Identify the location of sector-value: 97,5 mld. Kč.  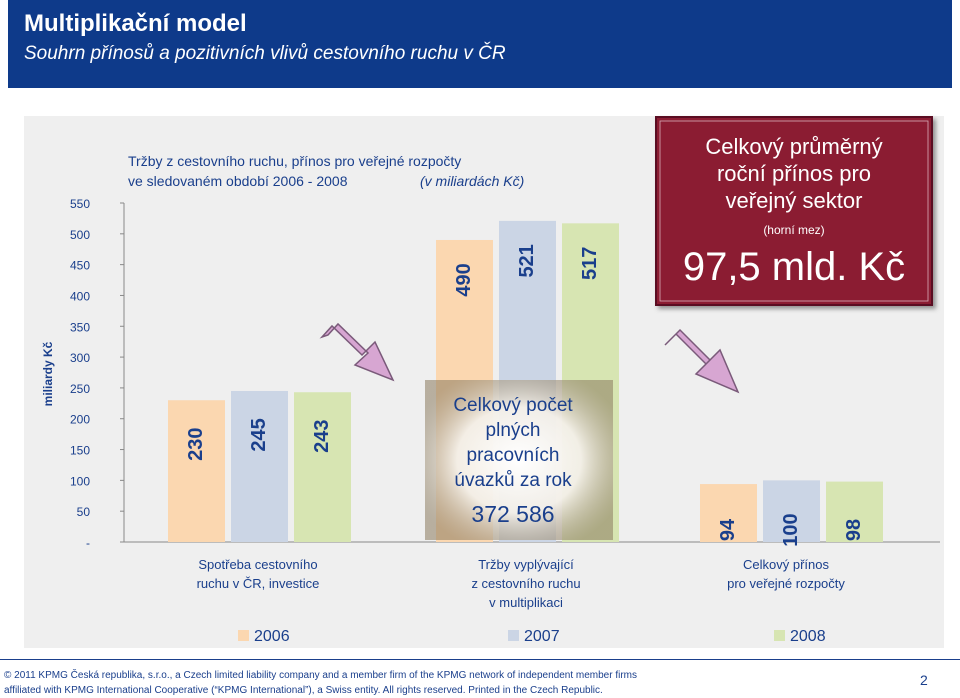
(794, 267).